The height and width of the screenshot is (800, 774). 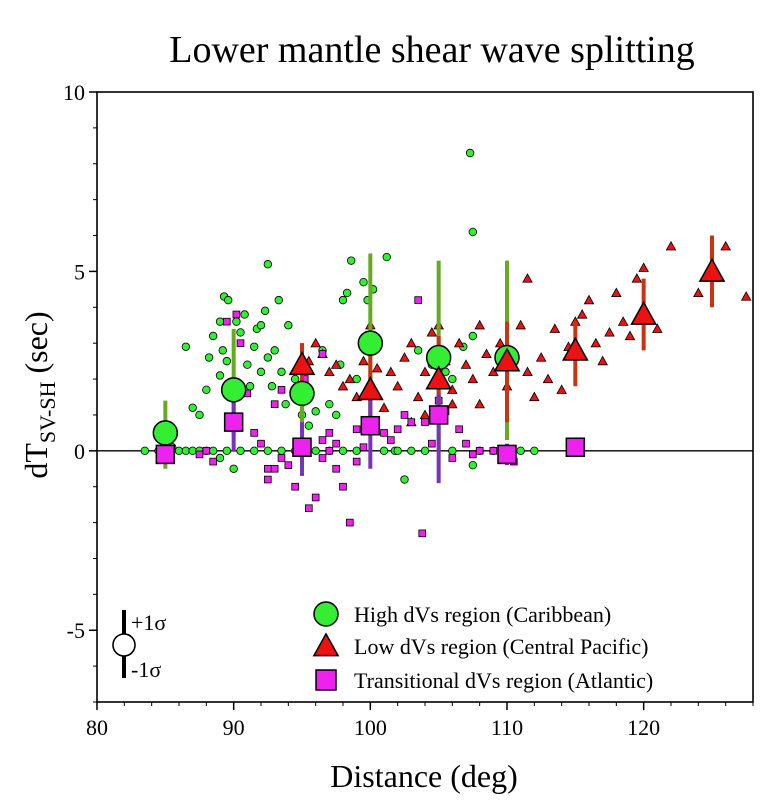 I want to click on y-tick-label: 5, so click(x=79, y=271).